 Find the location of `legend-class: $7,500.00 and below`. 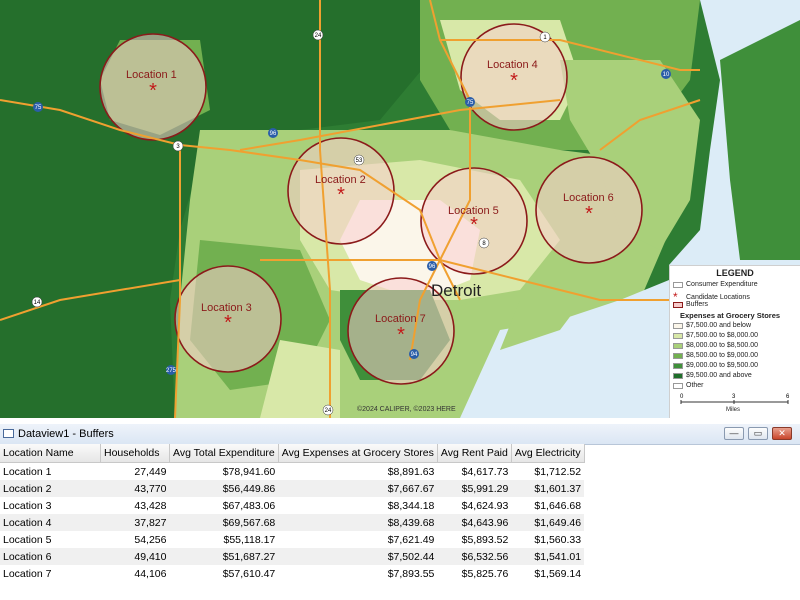

legend-class: $7,500.00 and below is located at coordinates (712, 325).